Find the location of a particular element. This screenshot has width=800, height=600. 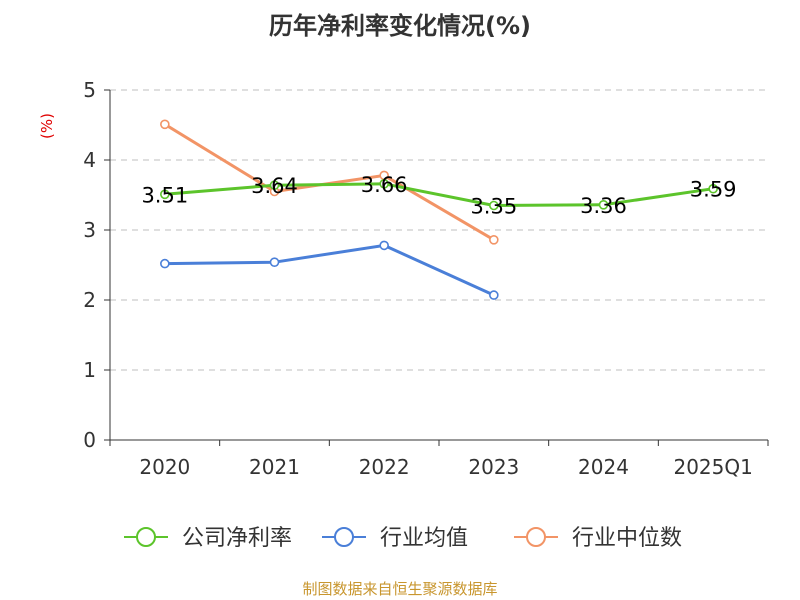

data-label: 3.64 is located at coordinates (274, 186).